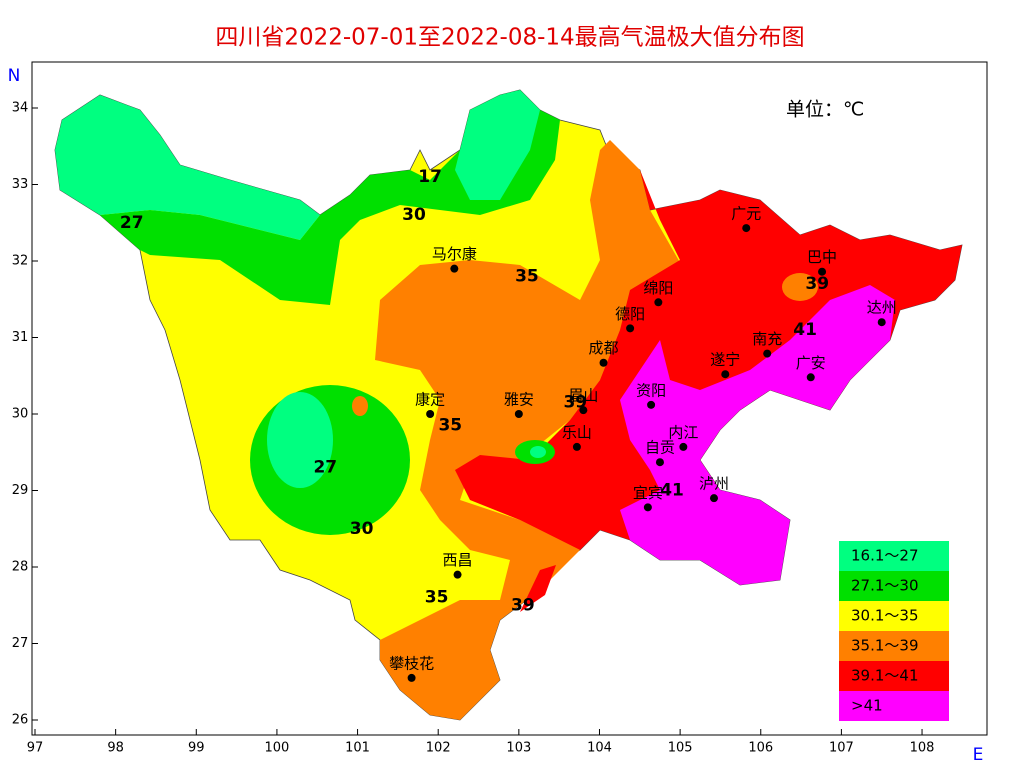  Describe the element at coordinates (885, 616) in the screenshot. I see `legend-label: 30.1～35` at that location.